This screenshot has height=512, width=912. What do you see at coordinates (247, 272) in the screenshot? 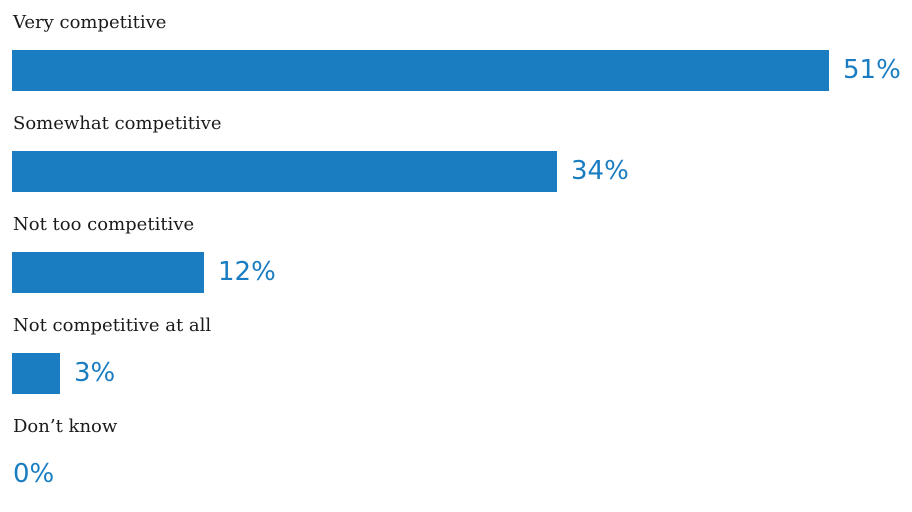
I see `value-label: 12%` at bounding box center [247, 272].